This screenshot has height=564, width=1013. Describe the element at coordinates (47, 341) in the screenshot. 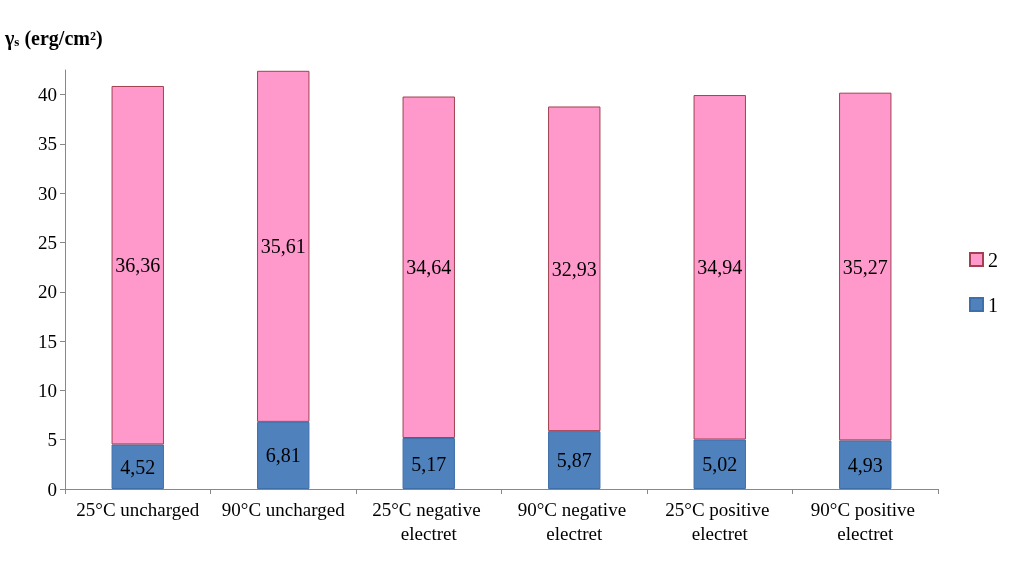

I see `y-tick-label: 15` at that location.